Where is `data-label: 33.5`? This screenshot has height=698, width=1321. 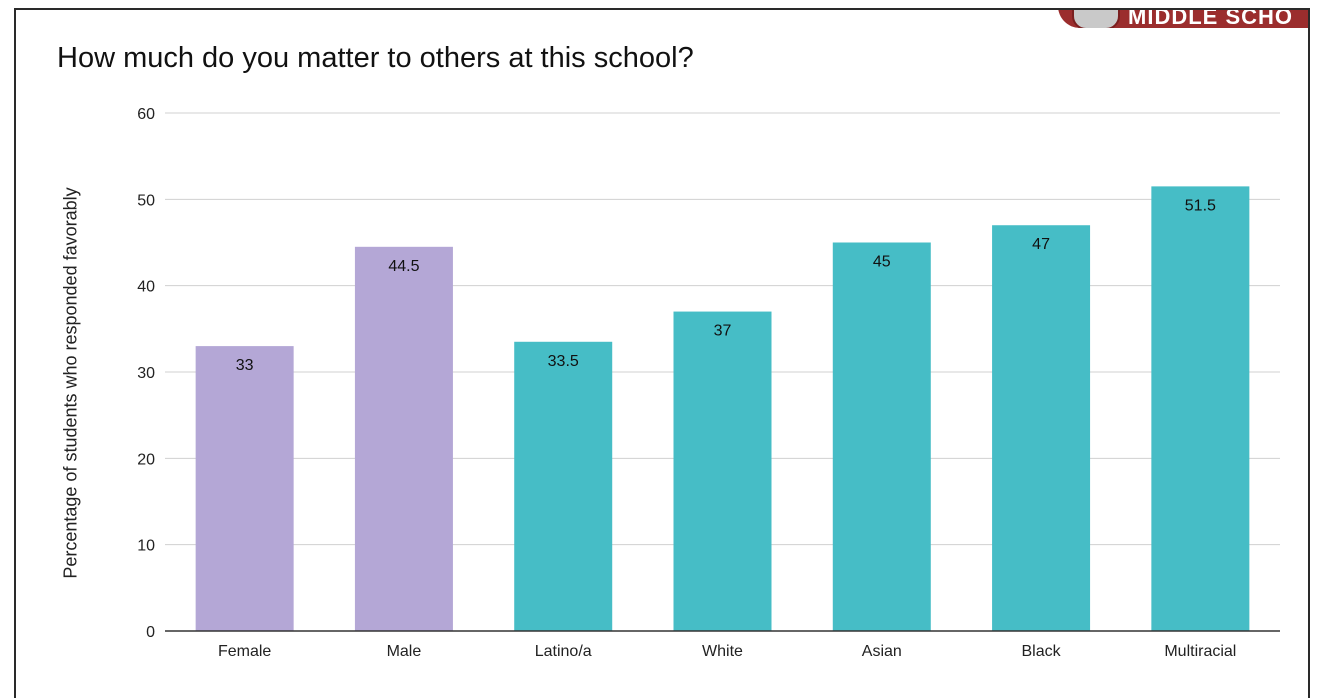
data-label: 33.5 is located at coordinates (563, 361).